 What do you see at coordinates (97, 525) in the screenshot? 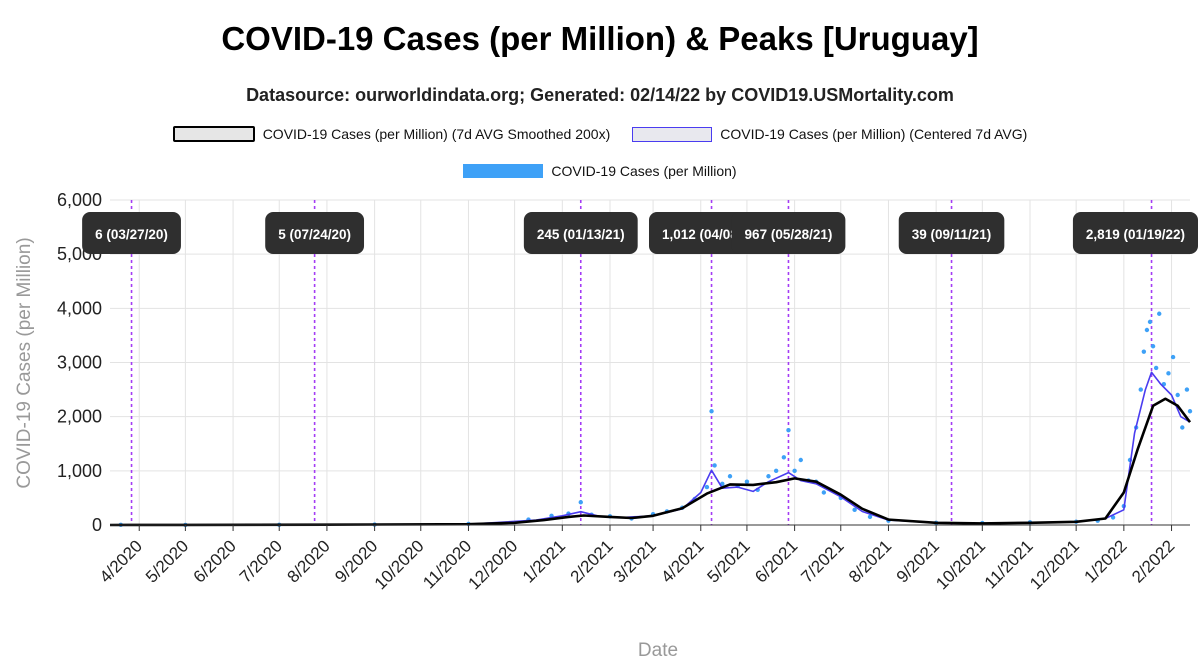
I see `y-tick-label: 0` at bounding box center [97, 525].